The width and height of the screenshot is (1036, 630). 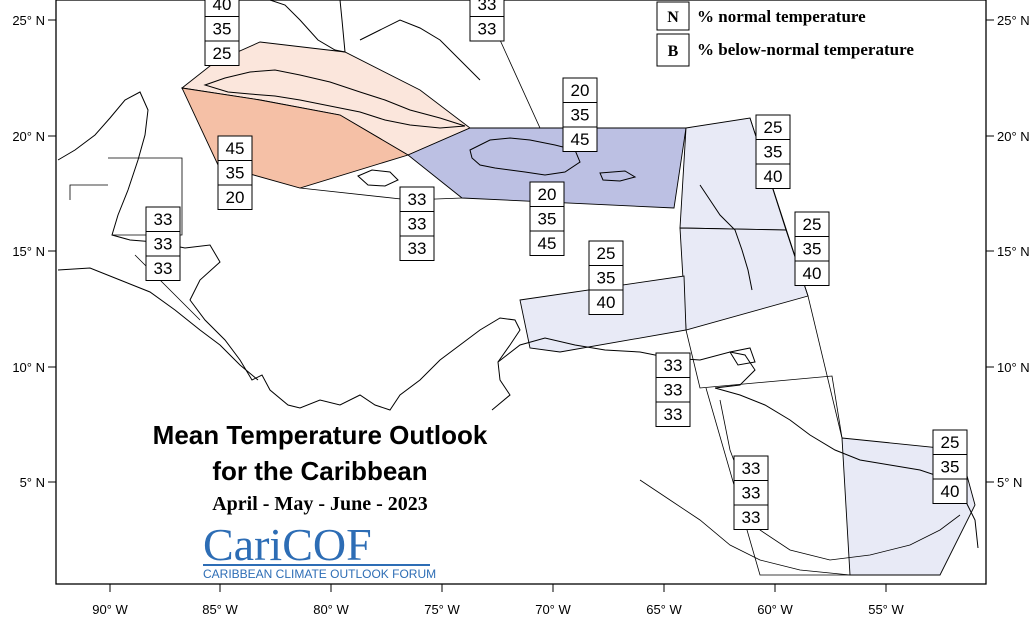 I want to click on coast-bahamas, so click(x=420, y=50).